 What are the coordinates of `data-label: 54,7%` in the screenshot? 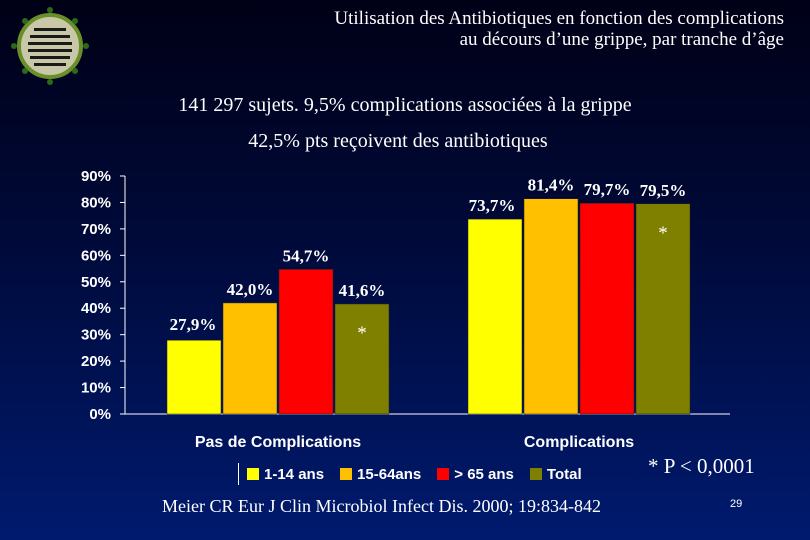 It's located at (306, 255).